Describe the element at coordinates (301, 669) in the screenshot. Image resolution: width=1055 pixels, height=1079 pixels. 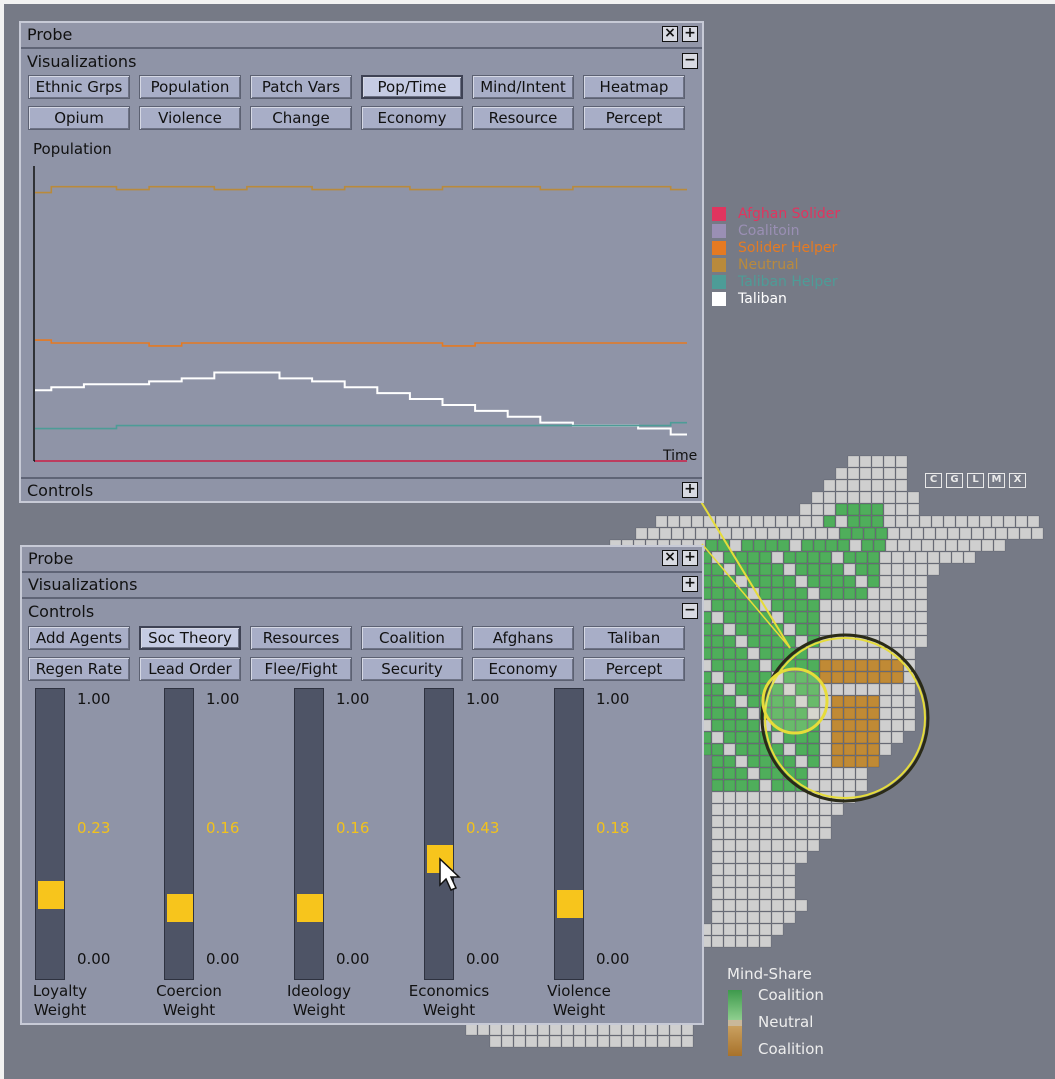
I see `control-button-flee-fight: Flee/Fight` at that location.